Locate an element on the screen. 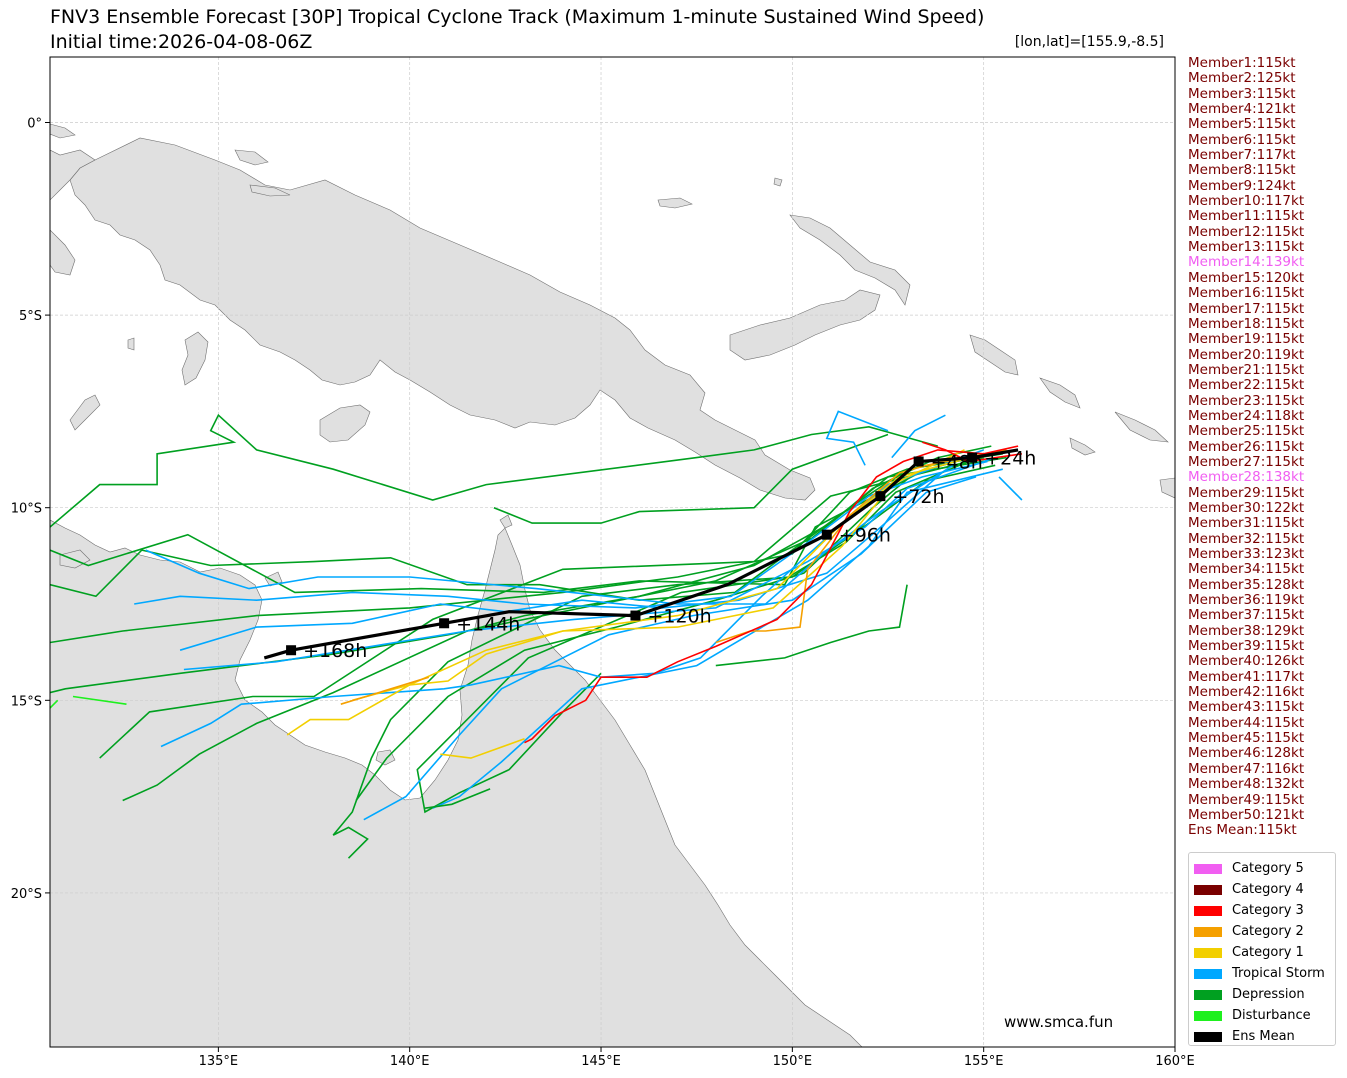 The width and height of the screenshot is (1347, 1078). lat-tick-label: 0° is located at coordinates (34, 123).